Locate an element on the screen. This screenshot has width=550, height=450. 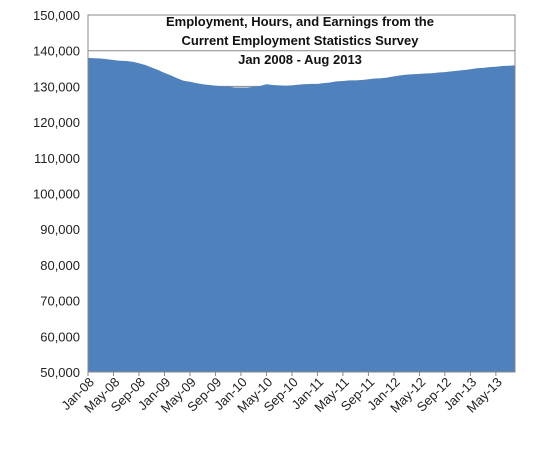
y-tick-label: 110,000 is located at coordinates (57, 158).